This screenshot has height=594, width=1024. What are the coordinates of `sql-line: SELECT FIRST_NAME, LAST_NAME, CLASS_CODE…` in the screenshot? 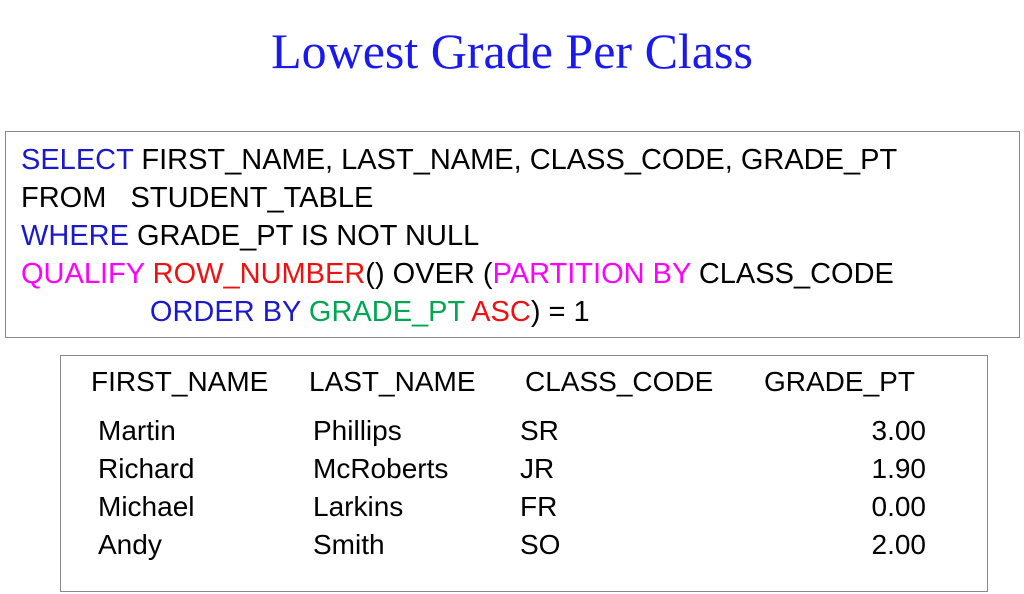 It's located at (459, 160).